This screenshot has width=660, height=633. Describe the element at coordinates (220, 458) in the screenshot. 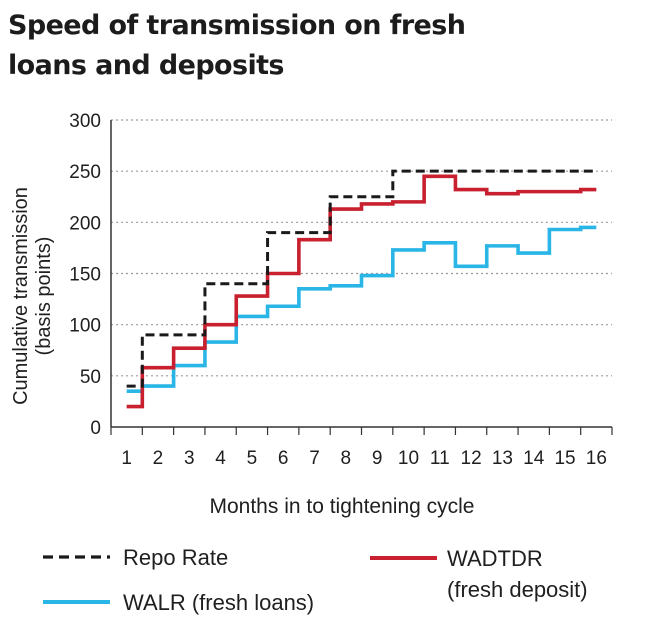

I see `x-tick-label: 4` at that location.